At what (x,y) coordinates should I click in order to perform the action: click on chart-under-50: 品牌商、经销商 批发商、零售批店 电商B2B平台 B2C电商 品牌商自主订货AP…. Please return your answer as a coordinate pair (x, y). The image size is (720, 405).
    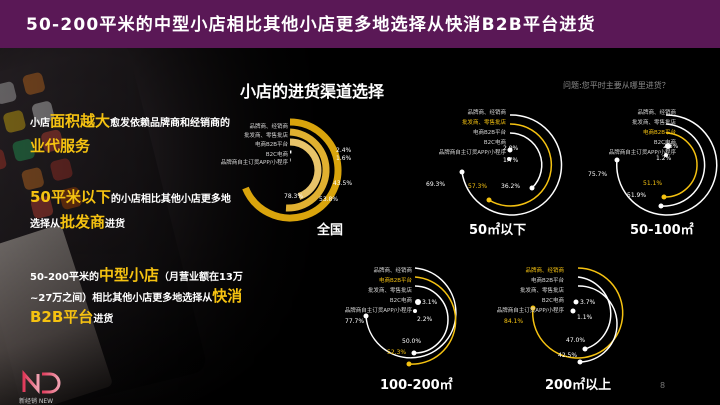
    Looking at the image, I should click on (486, 170).